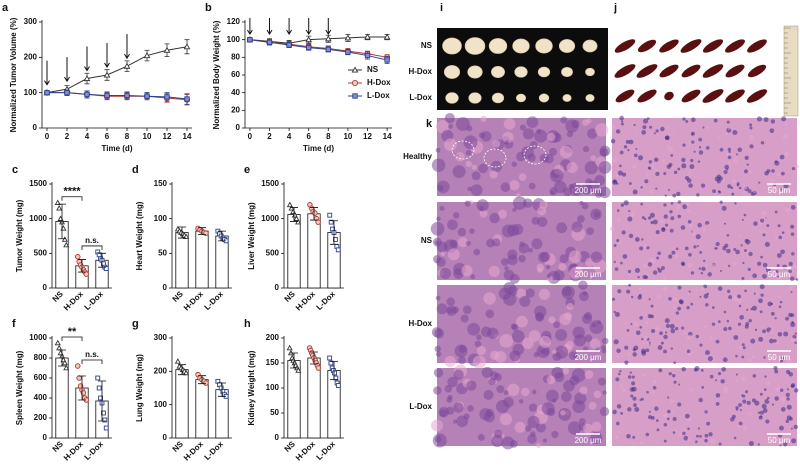 Image resolution: width=800 pixels, height=466 pixels. Describe the element at coordinates (269, 136) in the screenshot. I see `x-tick-label: 2` at that location.